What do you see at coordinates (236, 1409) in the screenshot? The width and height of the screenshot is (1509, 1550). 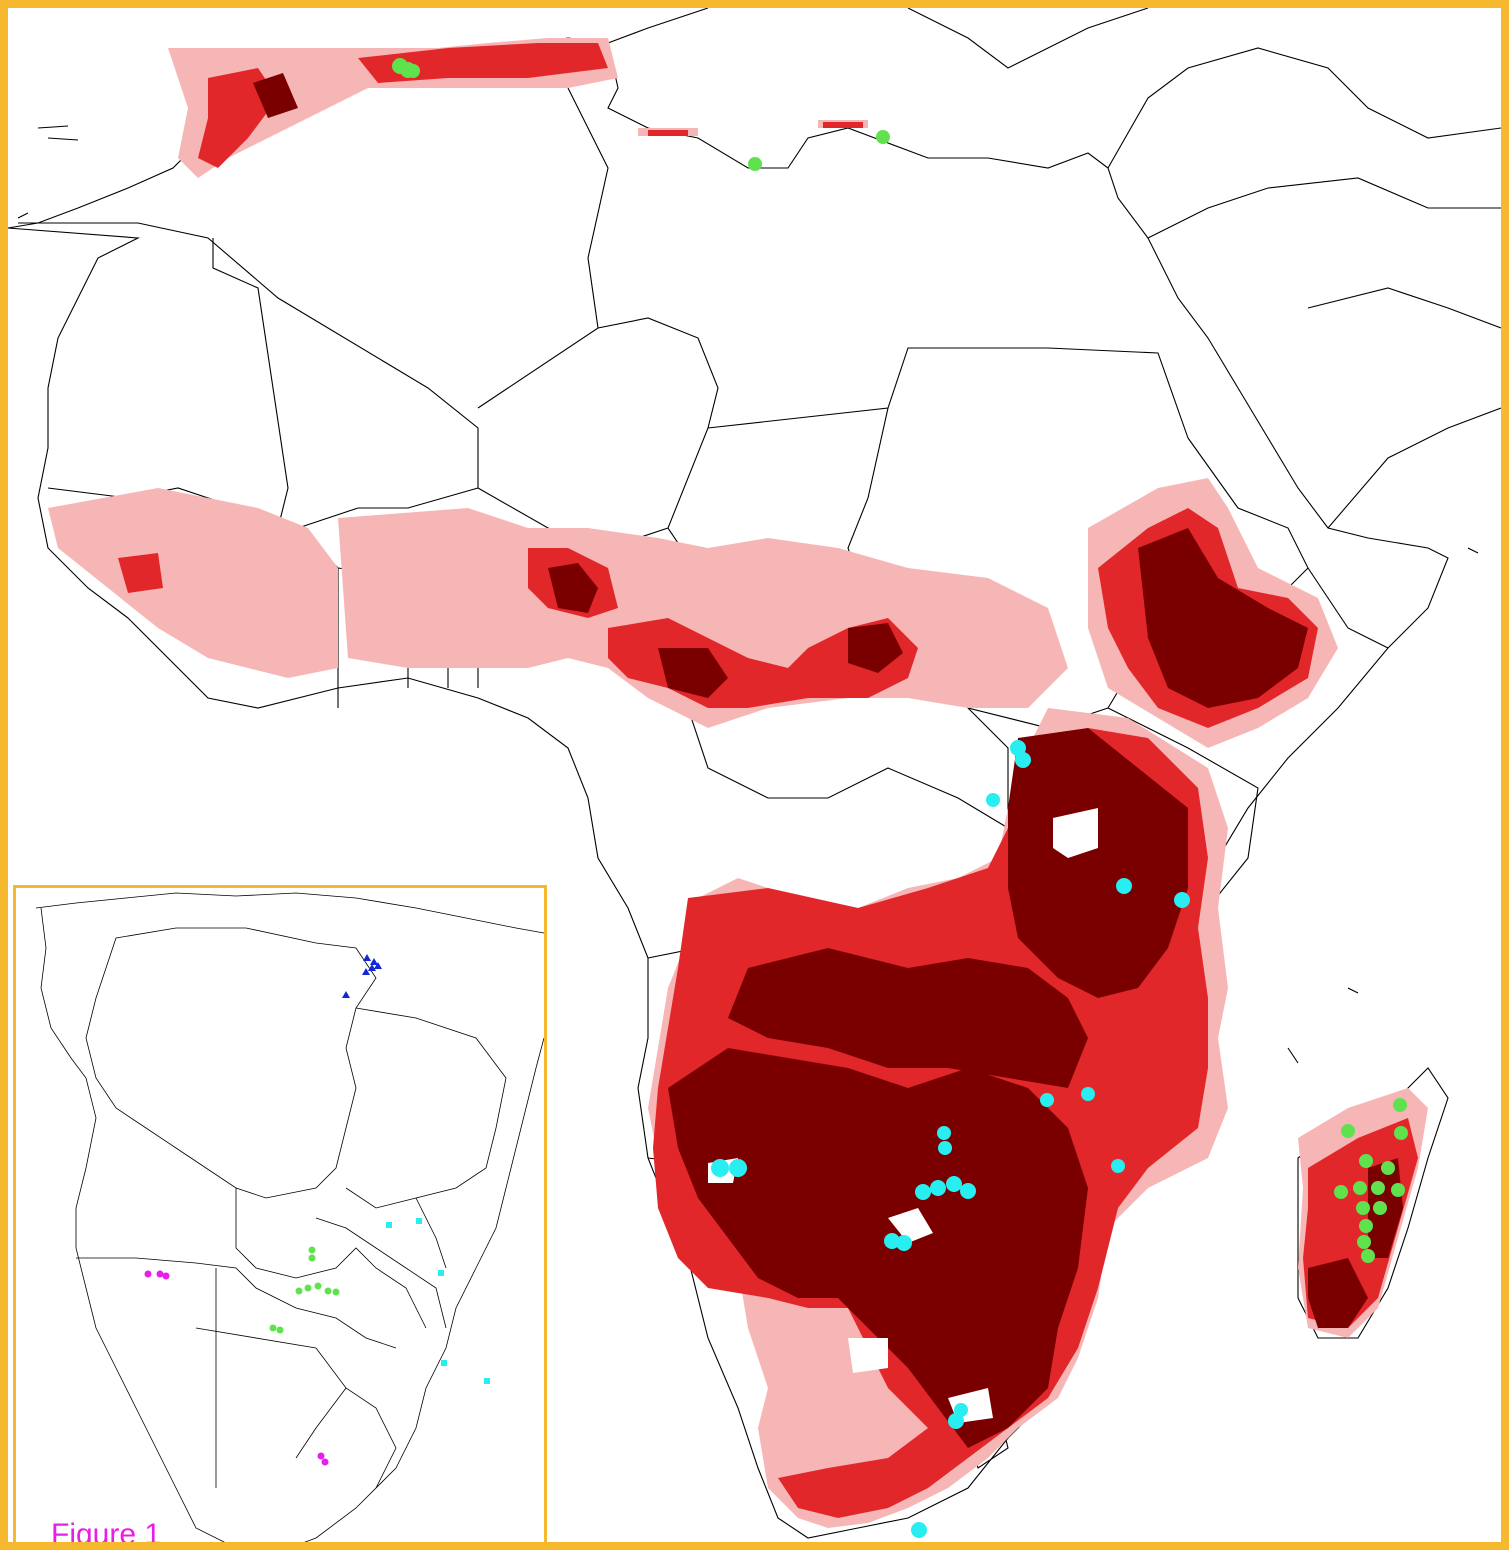 I see `magenta-markers-inset` at bounding box center [236, 1409].